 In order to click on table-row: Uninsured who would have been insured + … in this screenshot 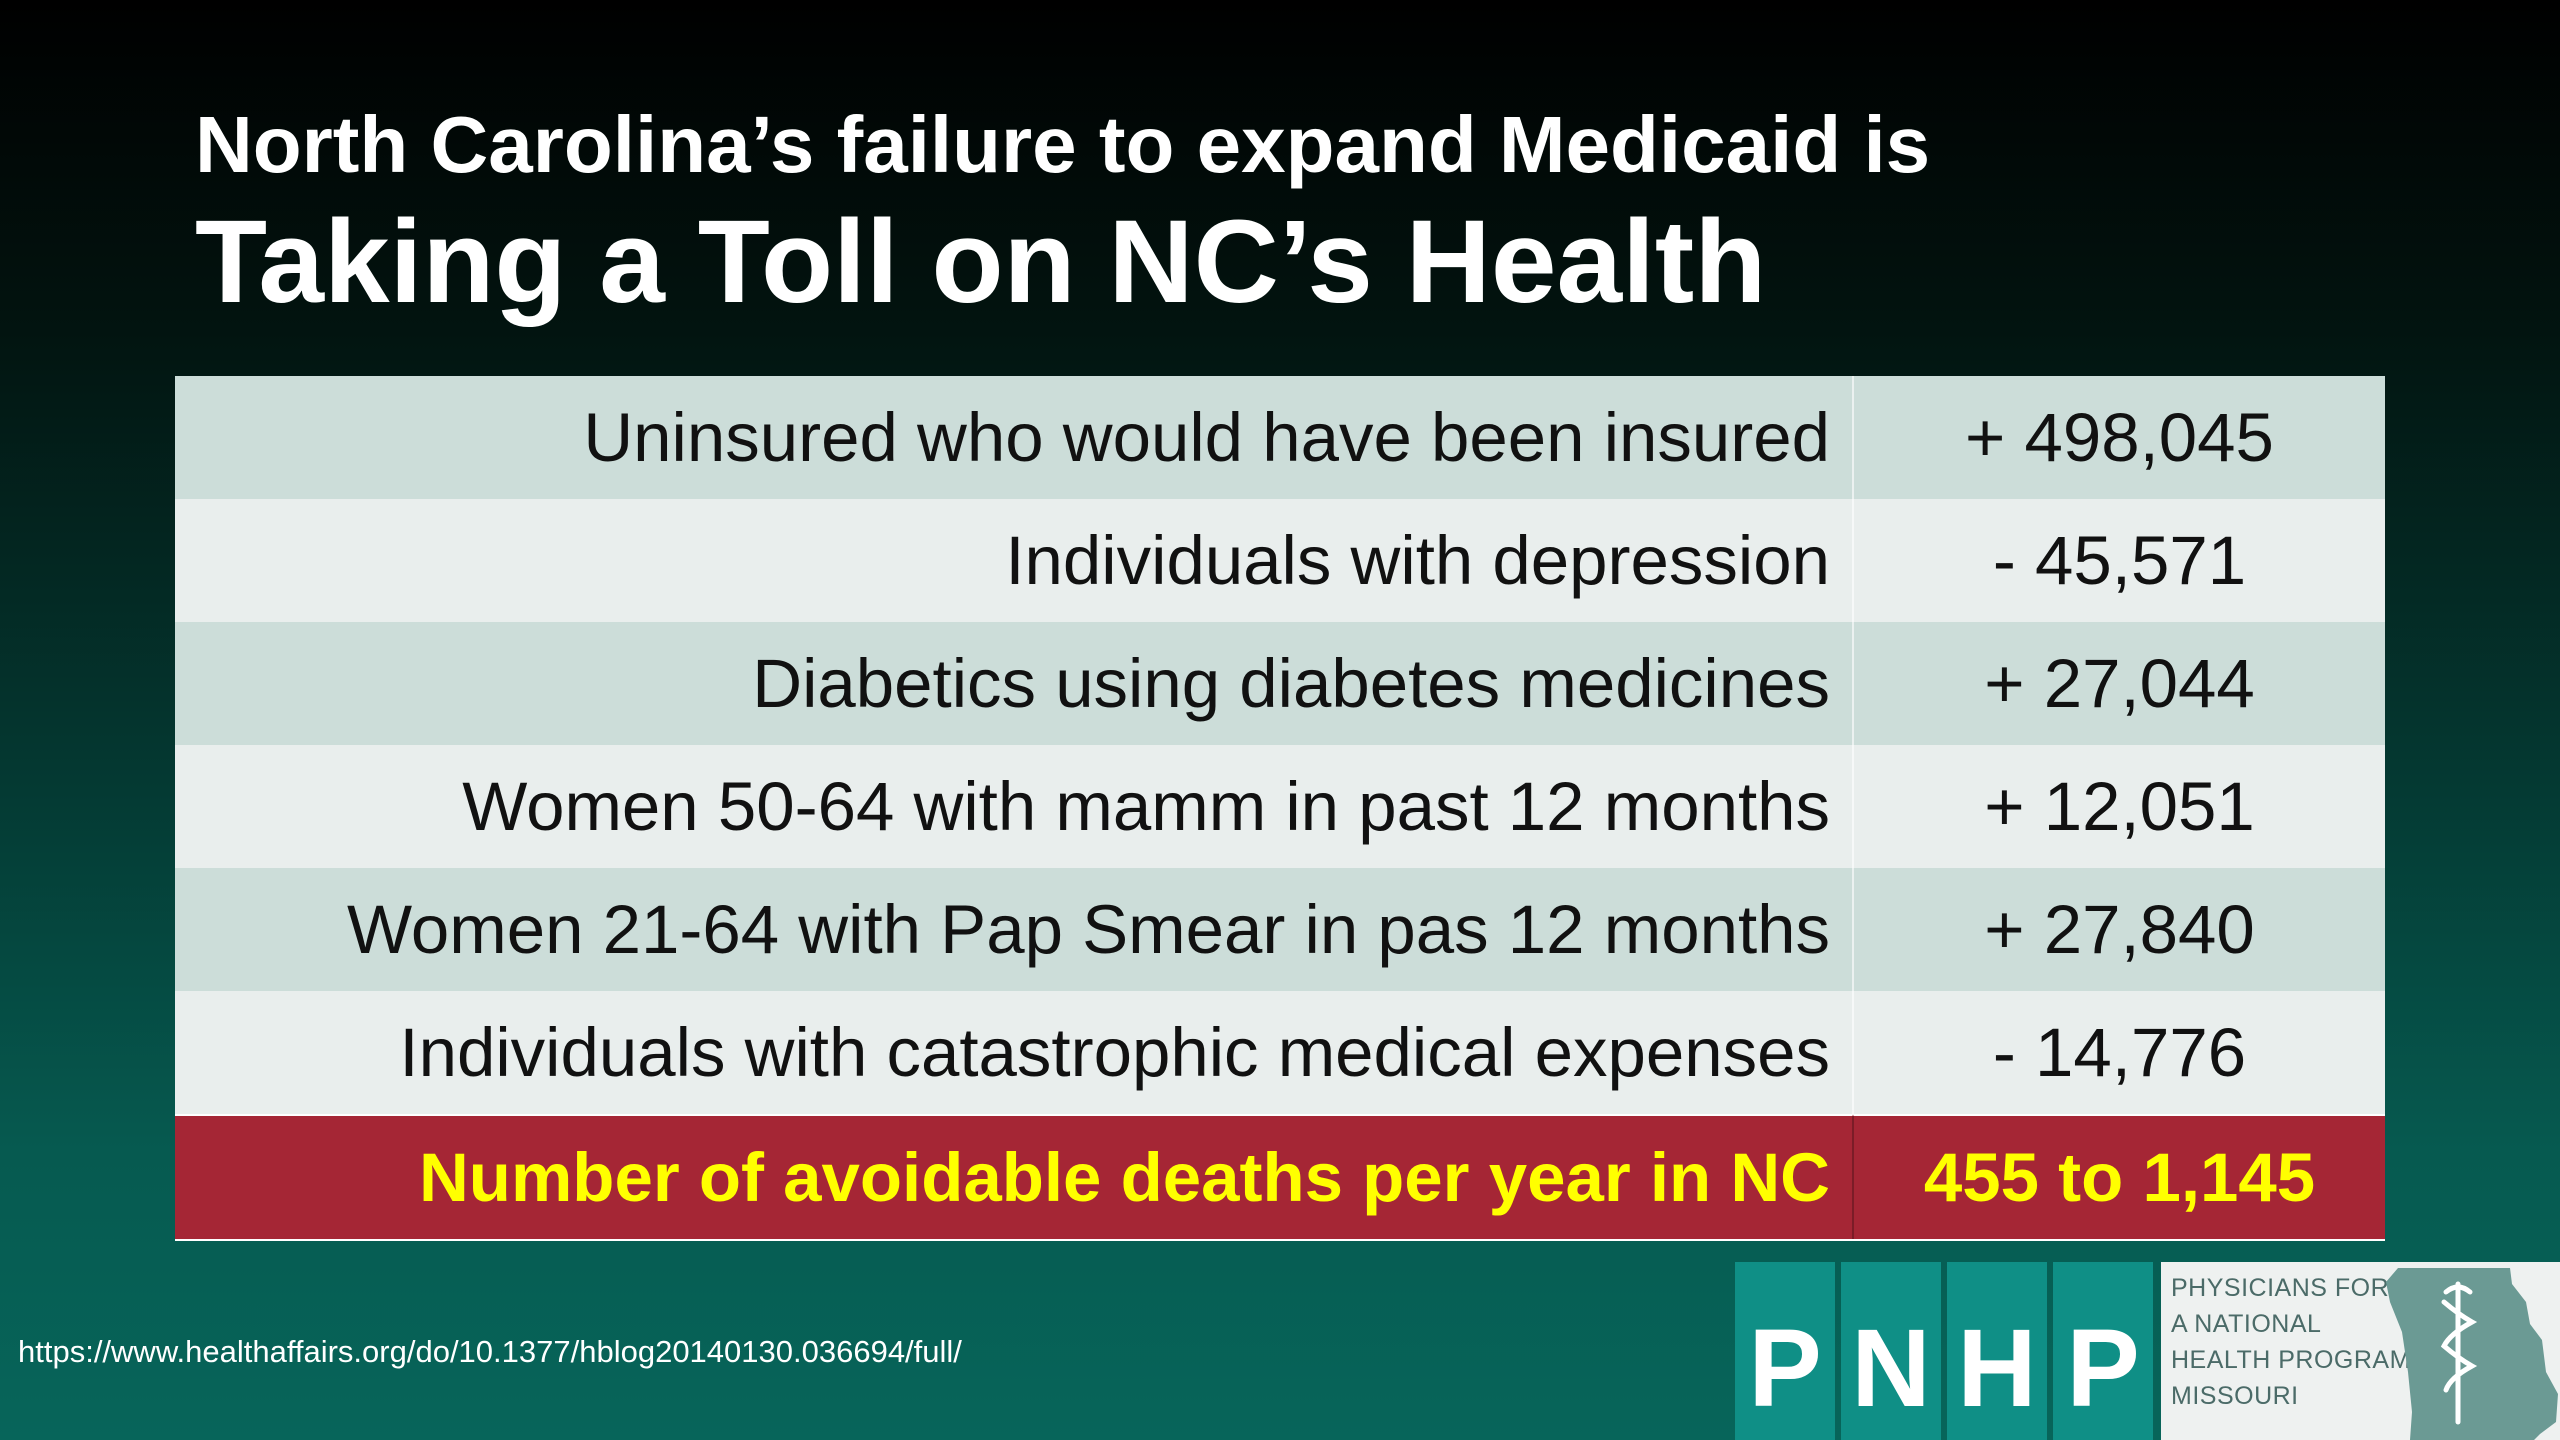, I will do `click(1280, 437)`.